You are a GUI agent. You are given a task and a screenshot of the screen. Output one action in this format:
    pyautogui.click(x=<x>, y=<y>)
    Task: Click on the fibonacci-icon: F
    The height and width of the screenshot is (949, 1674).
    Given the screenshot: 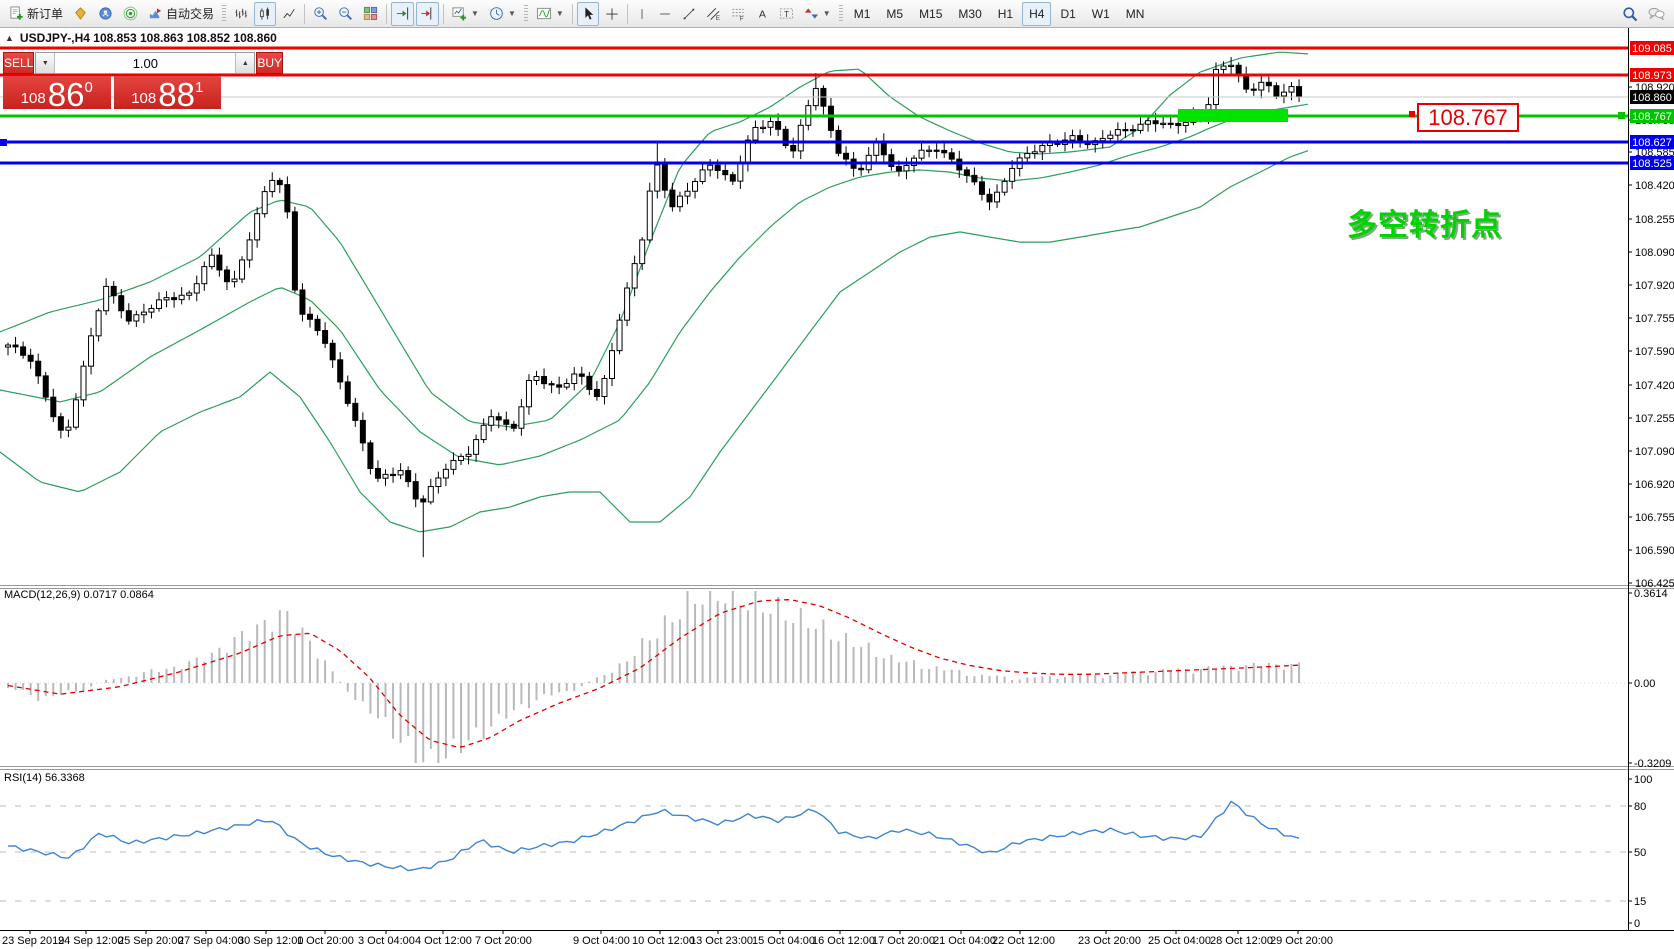 What is the action you would take?
    pyautogui.click(x=738, y=13)
    